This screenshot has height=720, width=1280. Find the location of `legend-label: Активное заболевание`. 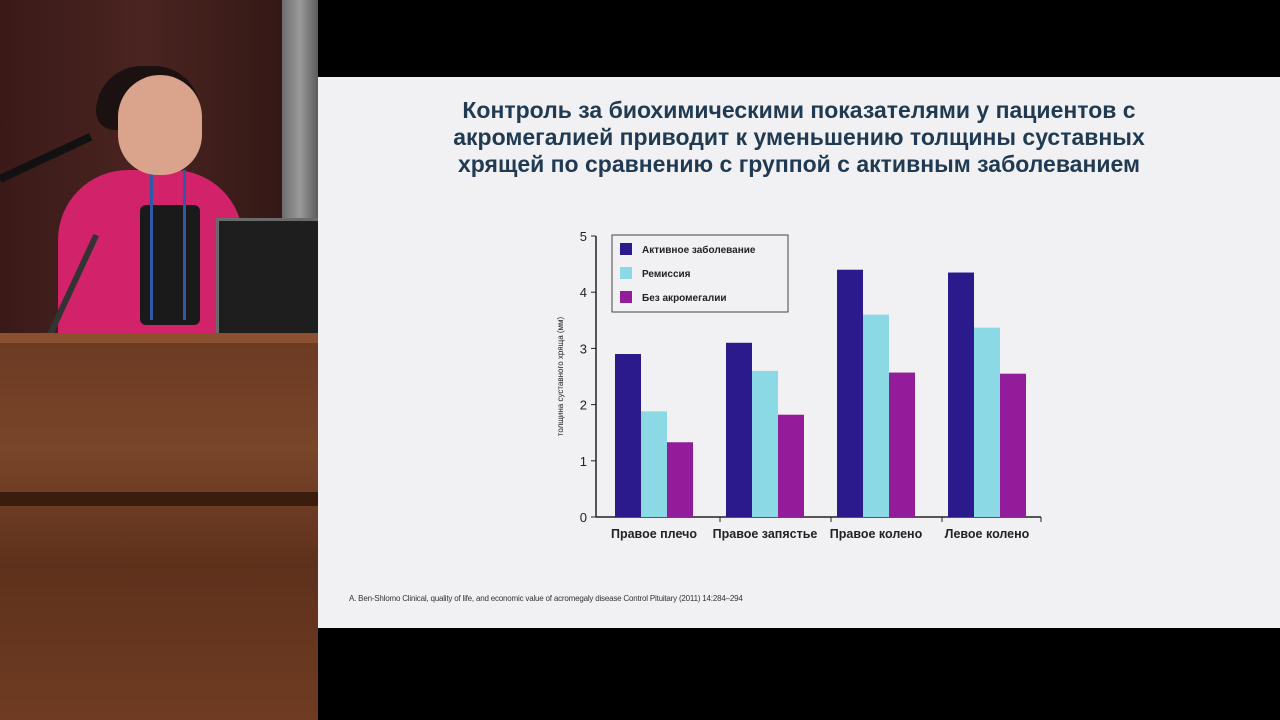

legend-label: Активное заболевание is located at coordinates (699, 250).